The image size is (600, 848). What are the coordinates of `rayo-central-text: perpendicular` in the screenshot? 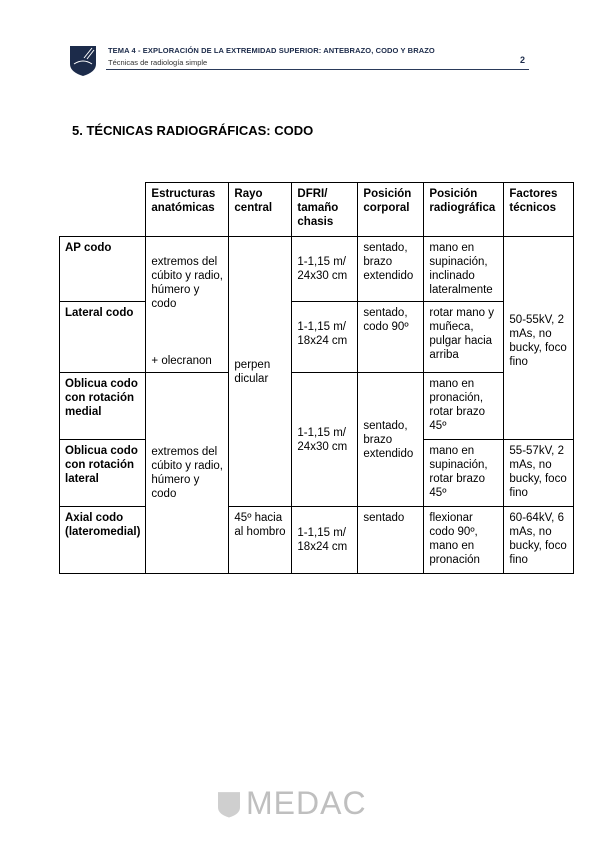 It's located at (252, 371).